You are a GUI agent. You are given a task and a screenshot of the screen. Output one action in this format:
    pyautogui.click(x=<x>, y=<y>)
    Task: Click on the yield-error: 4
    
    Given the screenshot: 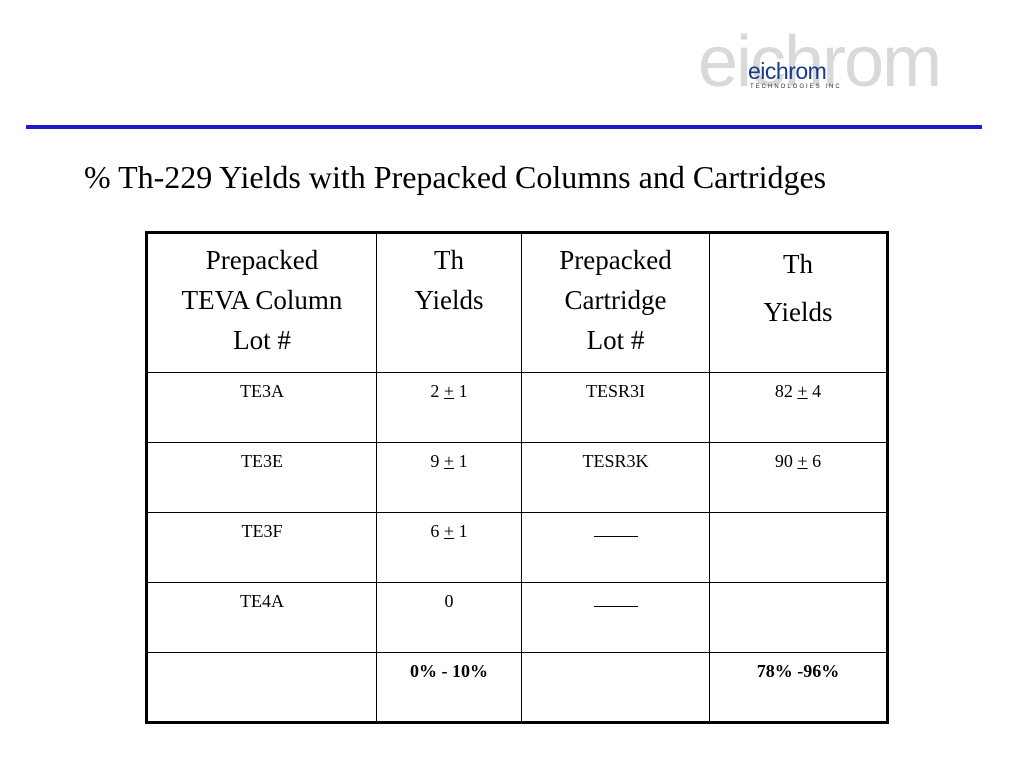 What is the action you would take?
    pyautogui.click(x=817, y=391)
    